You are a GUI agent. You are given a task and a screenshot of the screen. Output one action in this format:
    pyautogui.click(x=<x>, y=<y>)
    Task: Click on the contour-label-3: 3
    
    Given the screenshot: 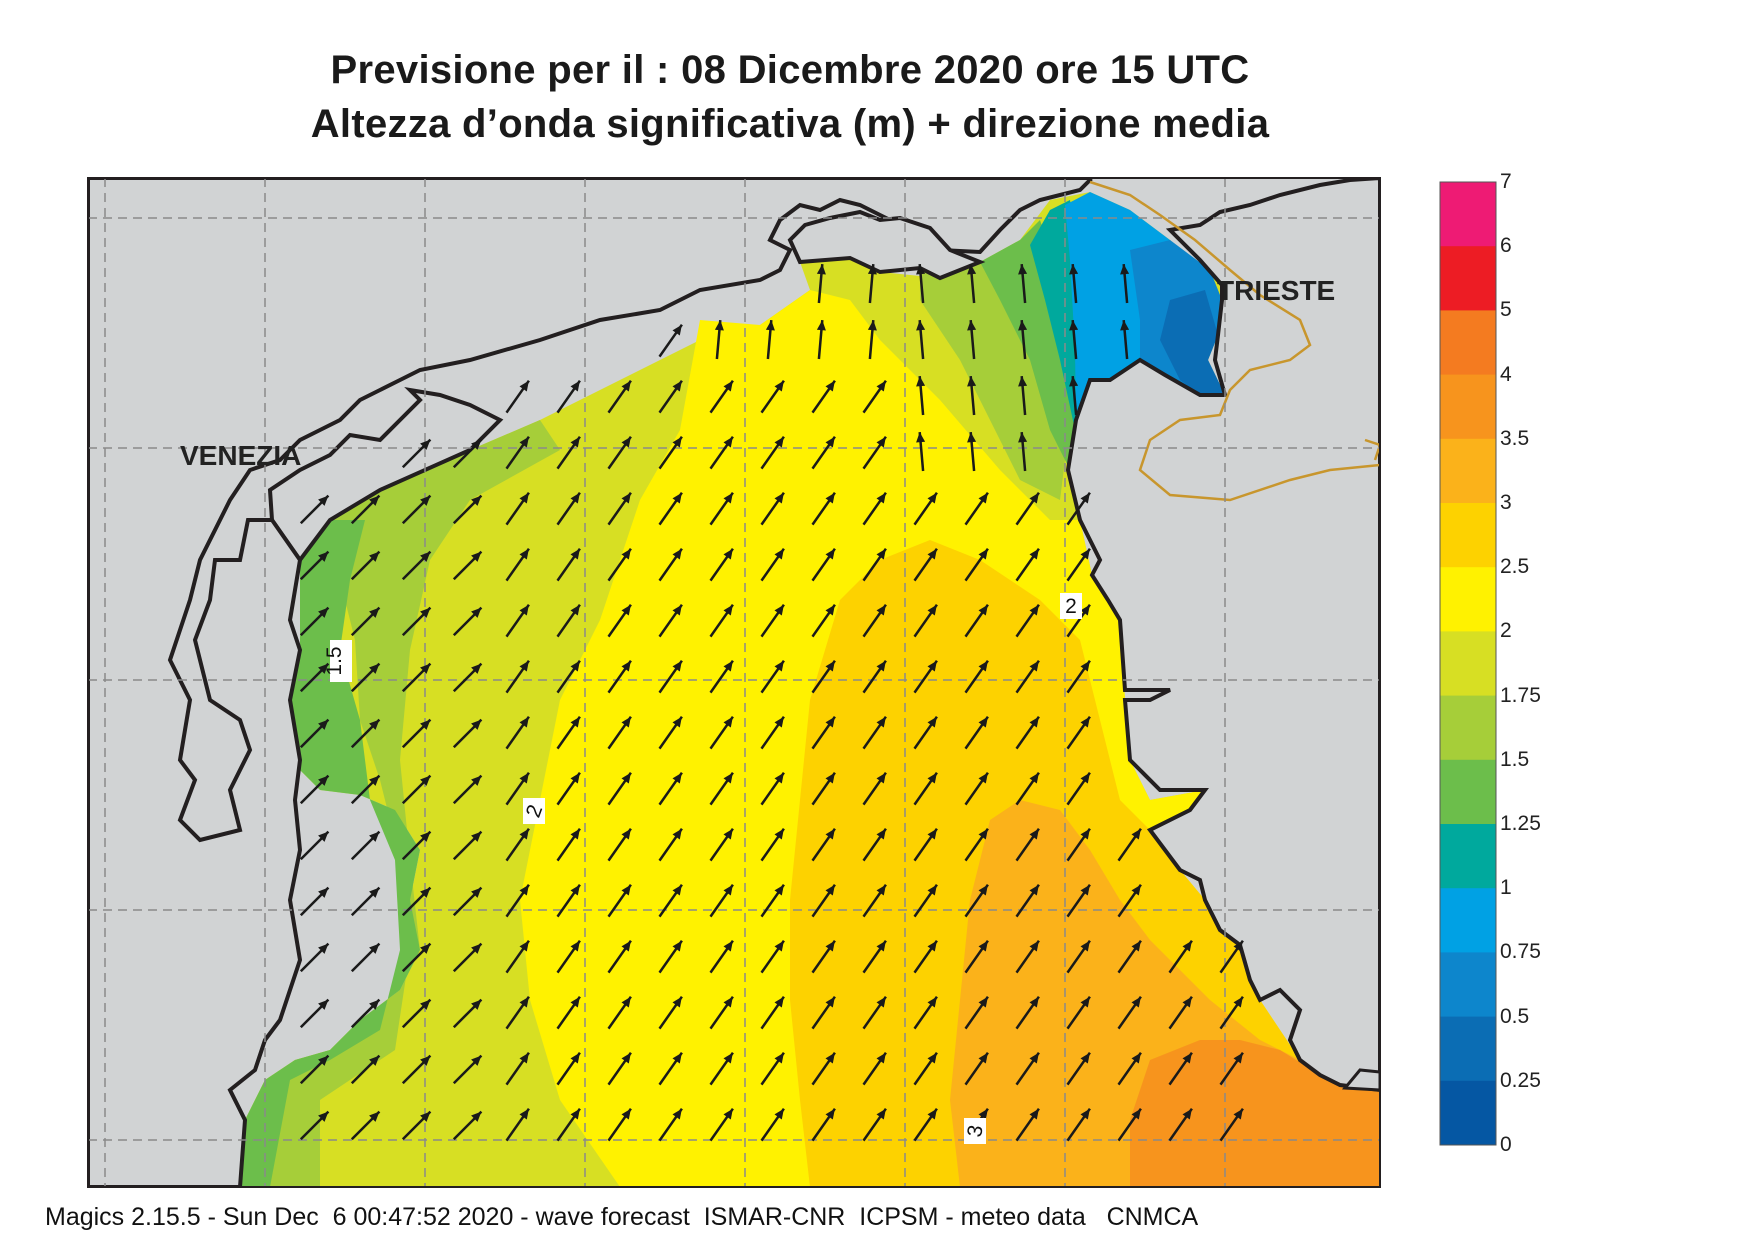 What is the action you would take?
    pyautogui.click(x=975, y=1131)
    